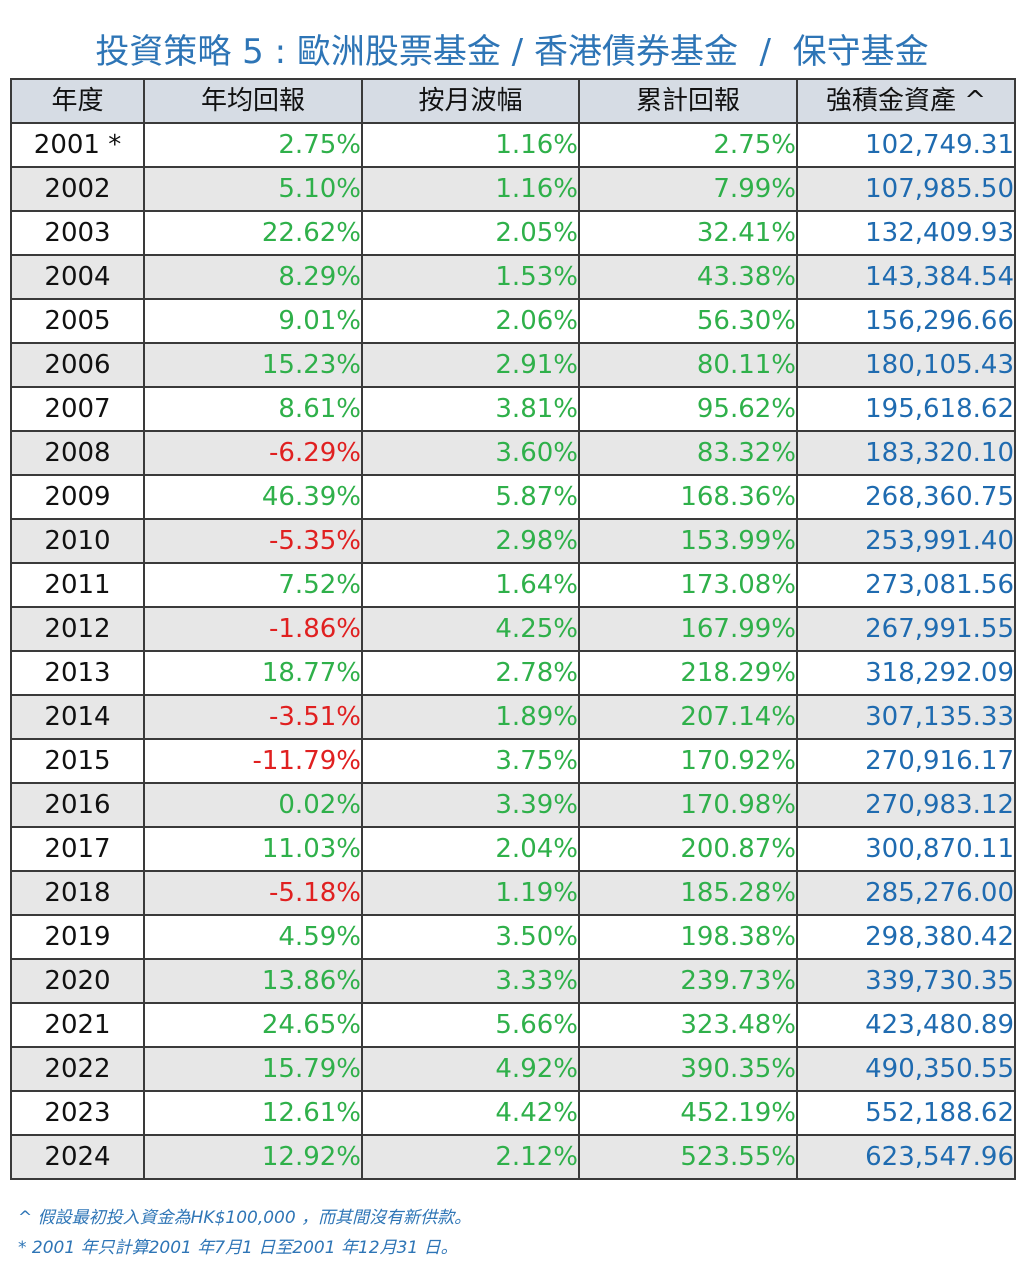 The image size is (1024, 1282). Describe the element at coordinates (470, 277) in the screenshot. I see `monthly-volatility-cell: 1.53%` at that location.